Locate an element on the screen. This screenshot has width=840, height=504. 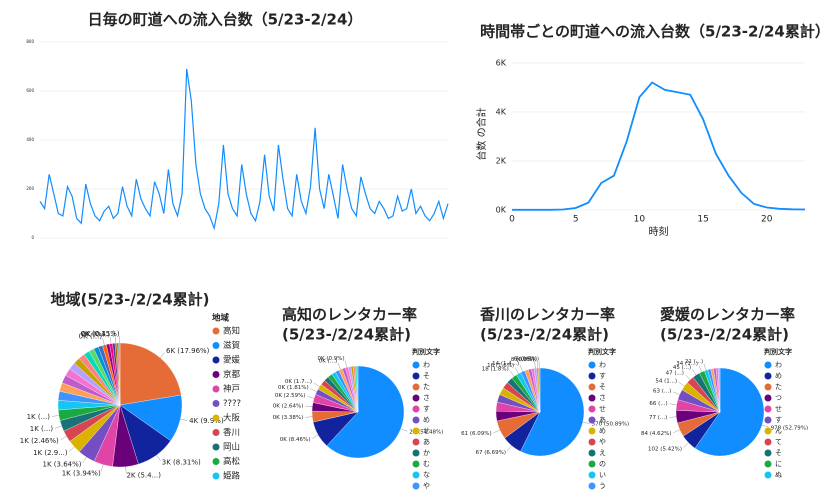
data-label: 0K (3.38%) is located at coordinates (288, 418).